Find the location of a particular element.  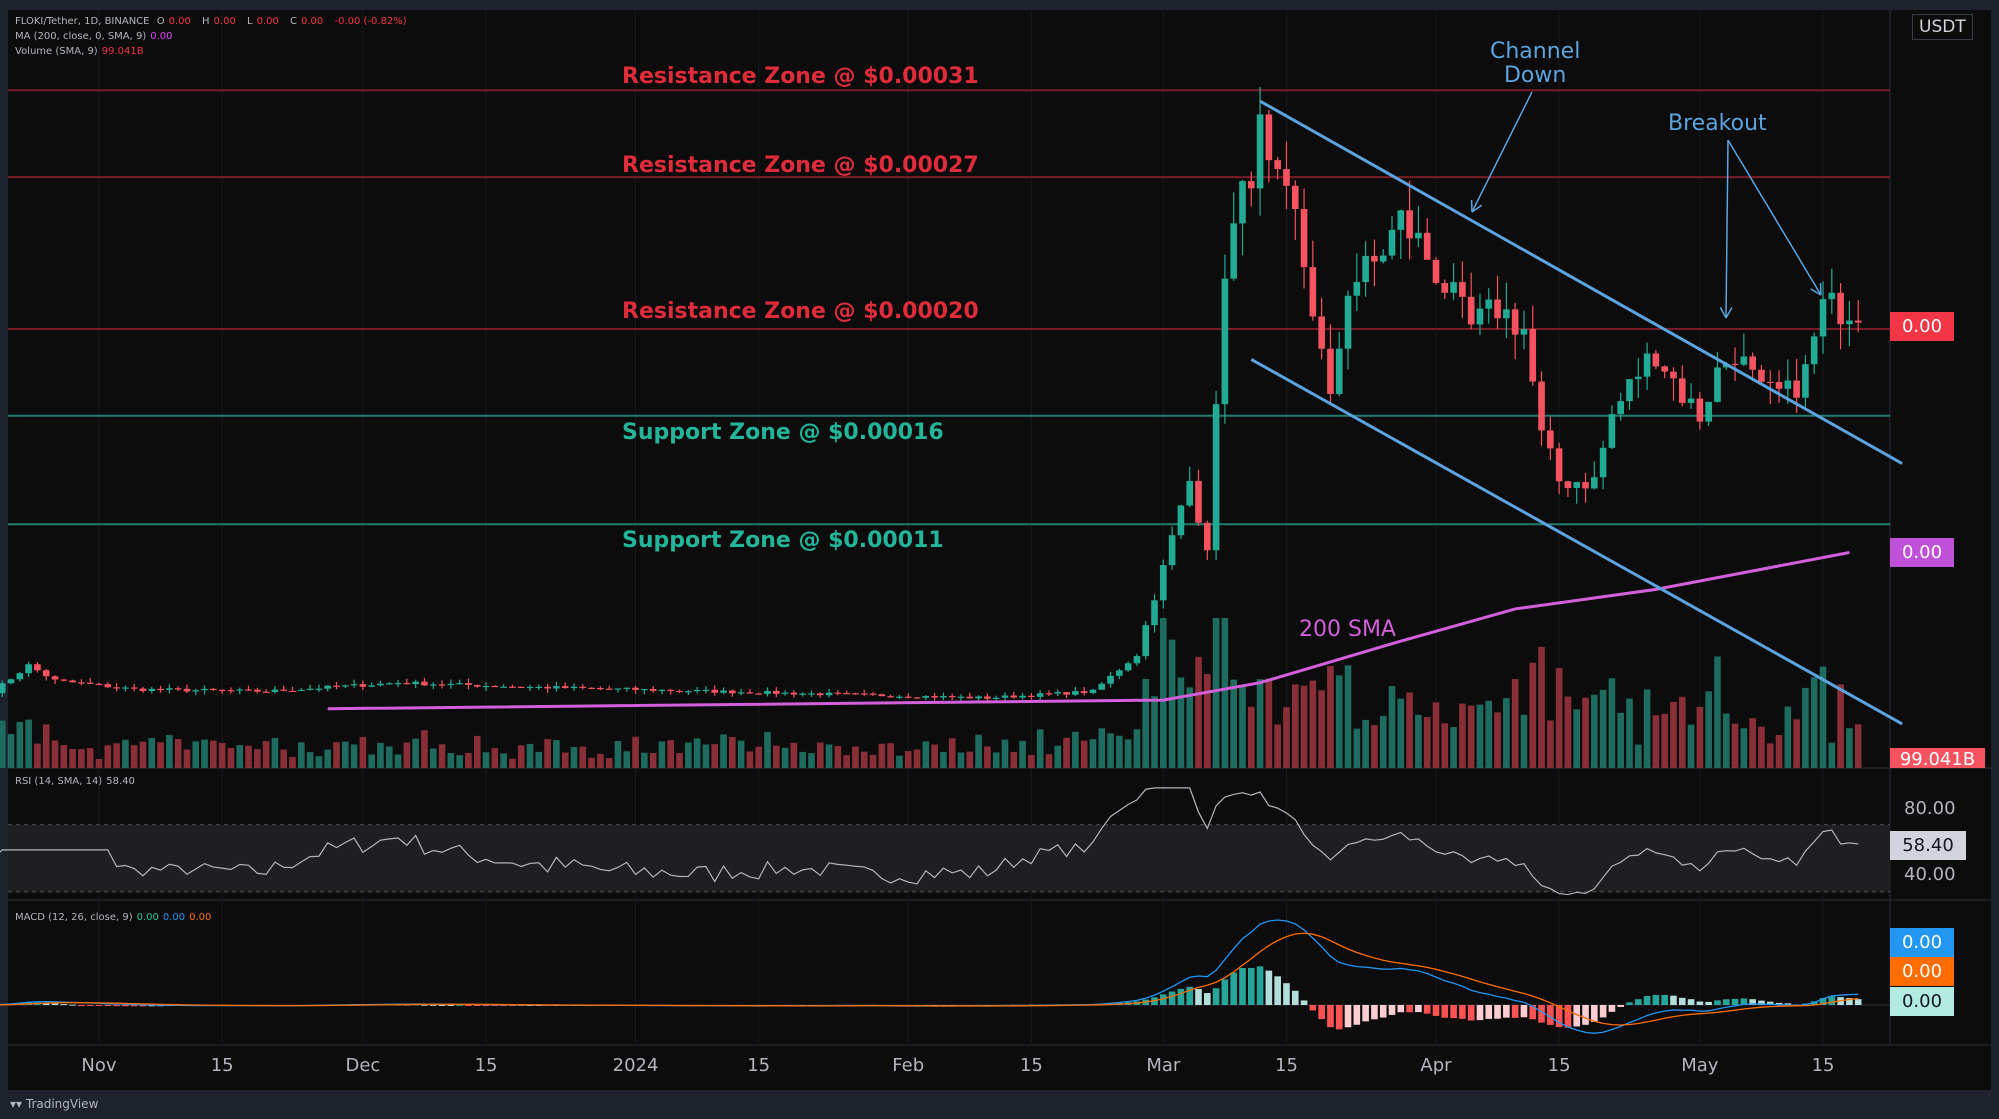

channel-upper-line is located at coordinates (1581, 282).